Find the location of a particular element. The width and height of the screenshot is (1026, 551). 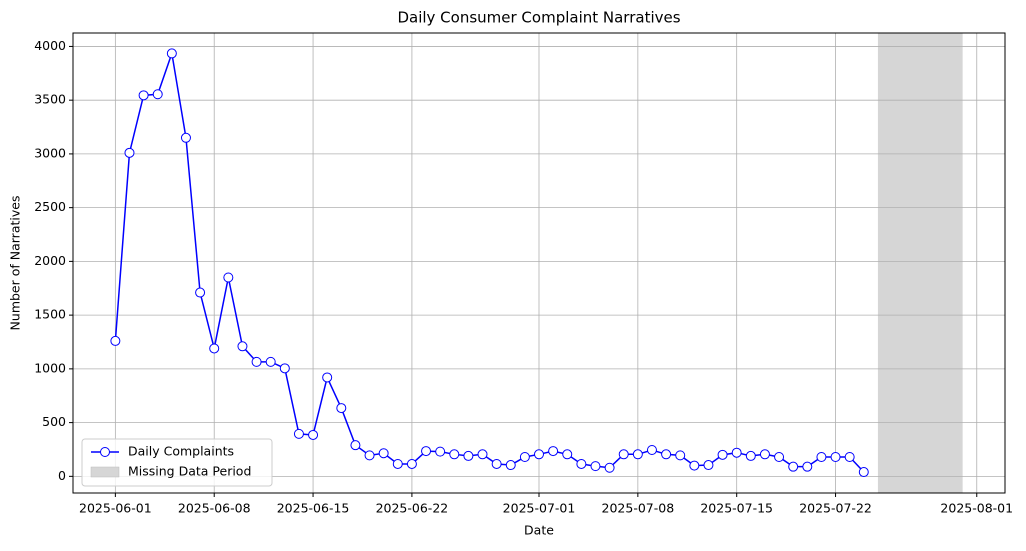

y-tick-label: 1500 is located at coordinates (50, 314).